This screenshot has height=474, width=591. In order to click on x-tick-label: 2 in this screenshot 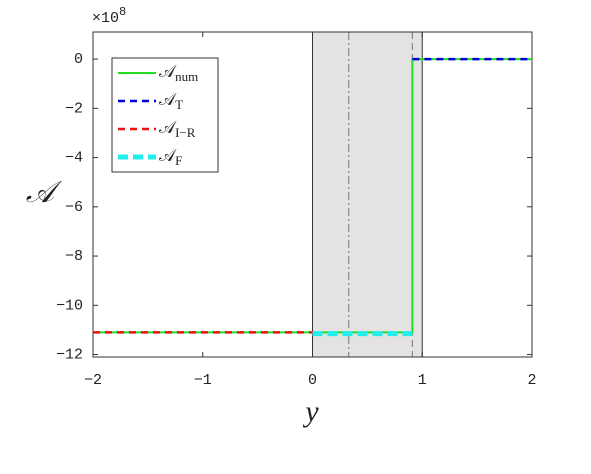, I will do `click(531, 380)`.